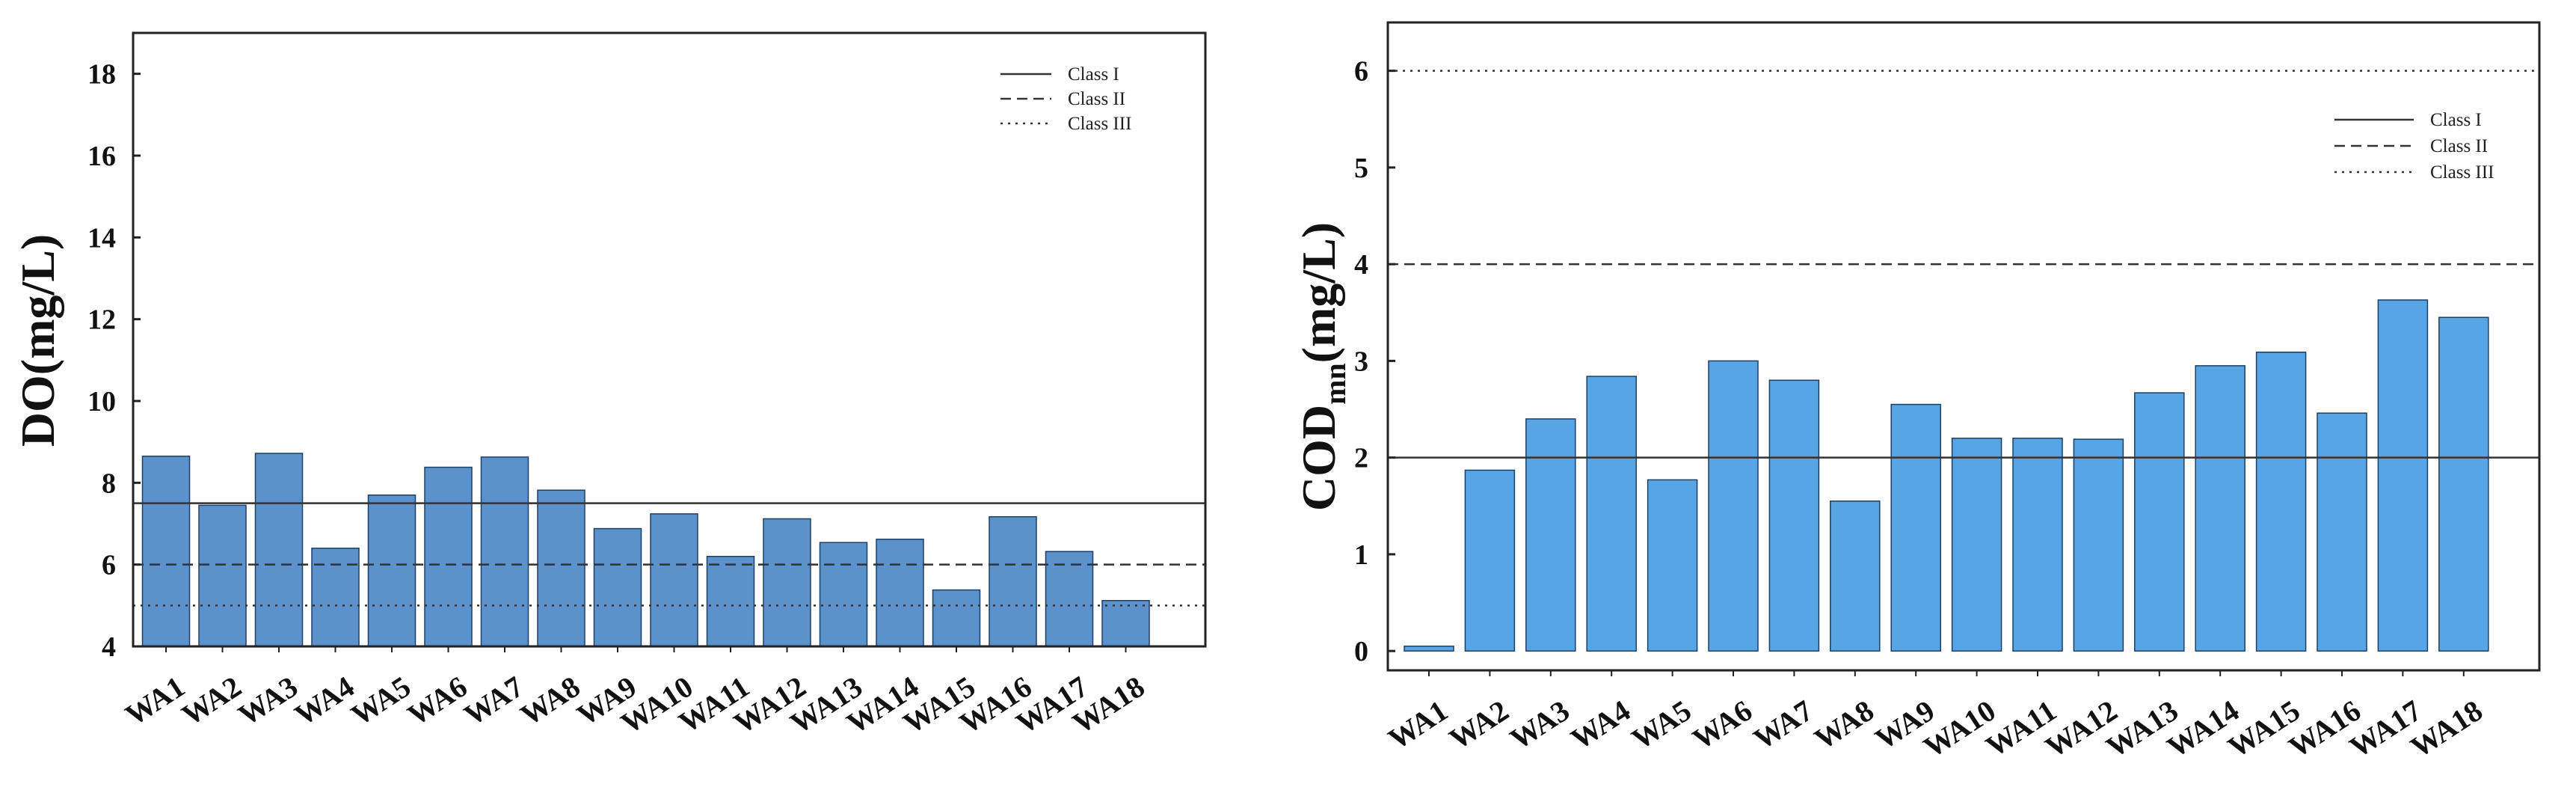  I want to click on codmn-y-tick-label: 2, so click(1361, 458).